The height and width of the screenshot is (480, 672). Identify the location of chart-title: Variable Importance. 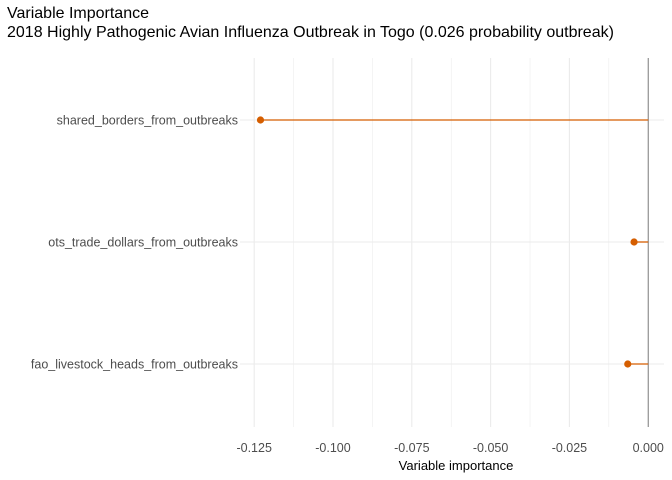
(78, 13).